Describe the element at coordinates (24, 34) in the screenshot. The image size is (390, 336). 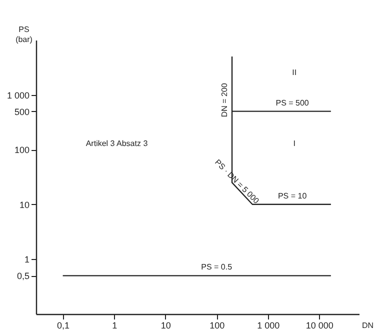
I see `y-axis-title: PS (bar)` at that location.